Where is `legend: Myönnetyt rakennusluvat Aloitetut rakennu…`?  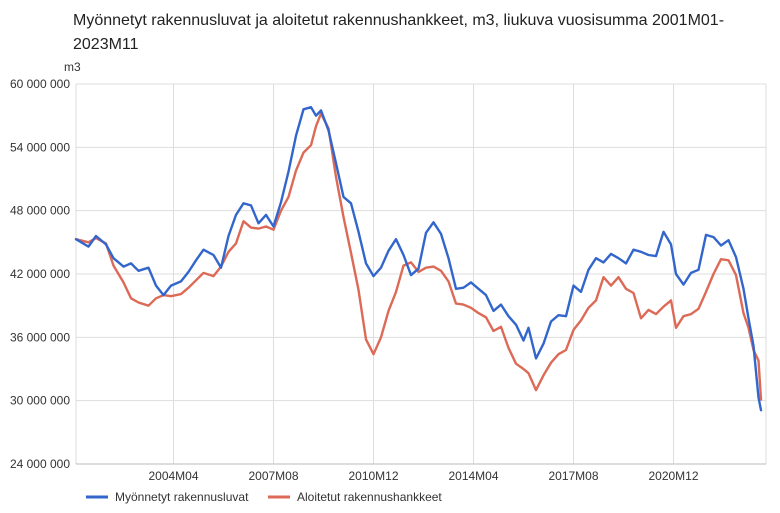
legend: Myönnetyt rakennusluvat Aloitetut rakennu… is located at coordinates (264, 497).